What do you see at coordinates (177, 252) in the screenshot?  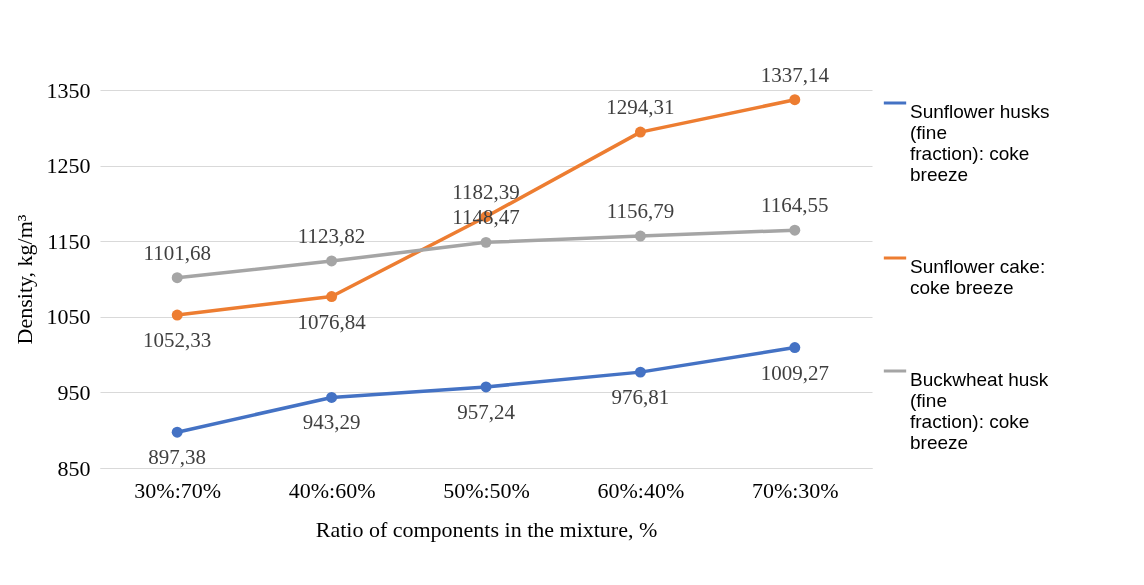 I see `data-label: 1101,68` at bounding box center [177, 252].